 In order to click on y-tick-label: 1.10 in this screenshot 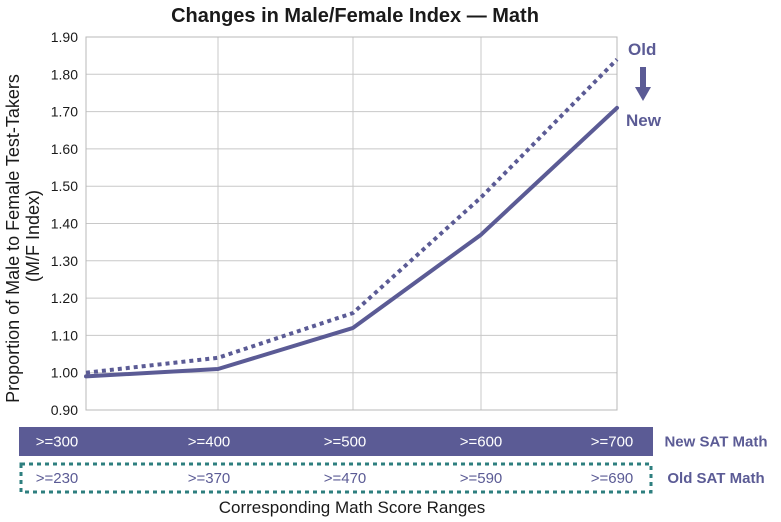, I will do `click(64, 335)`.